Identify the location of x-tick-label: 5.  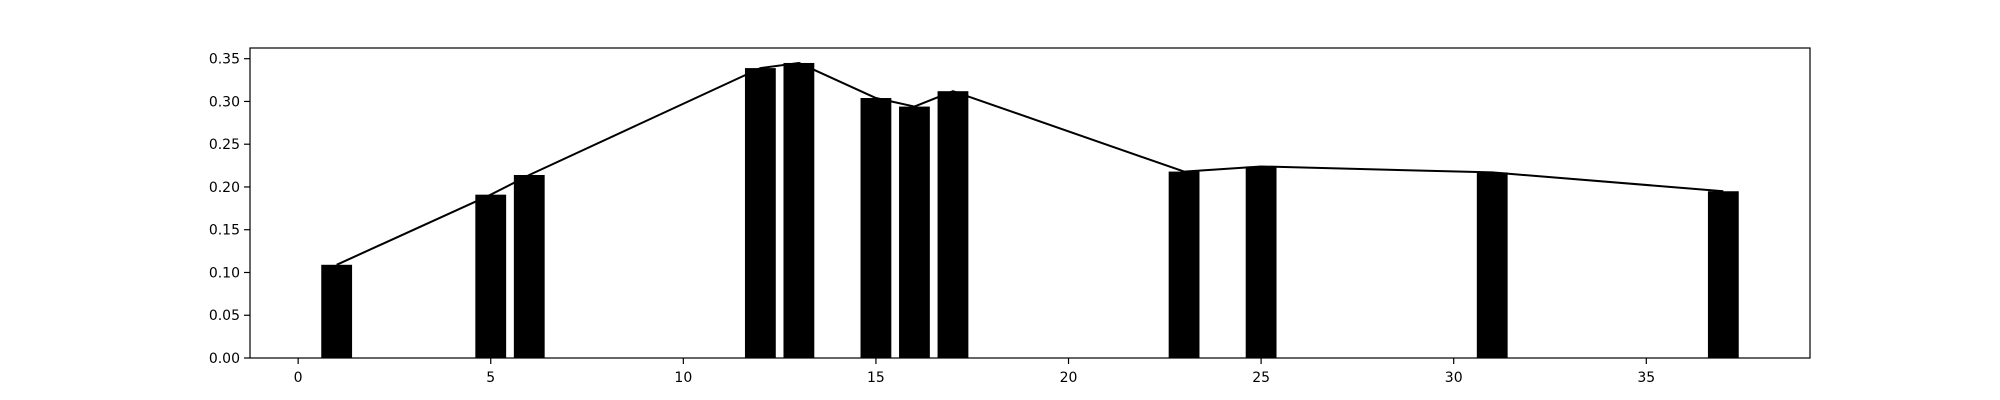
(490, 378).